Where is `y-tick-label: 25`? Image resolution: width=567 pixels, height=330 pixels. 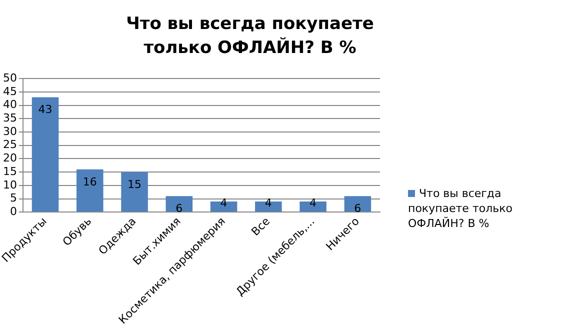
y-tick-label: 25 is located at coordinates (9, 145).